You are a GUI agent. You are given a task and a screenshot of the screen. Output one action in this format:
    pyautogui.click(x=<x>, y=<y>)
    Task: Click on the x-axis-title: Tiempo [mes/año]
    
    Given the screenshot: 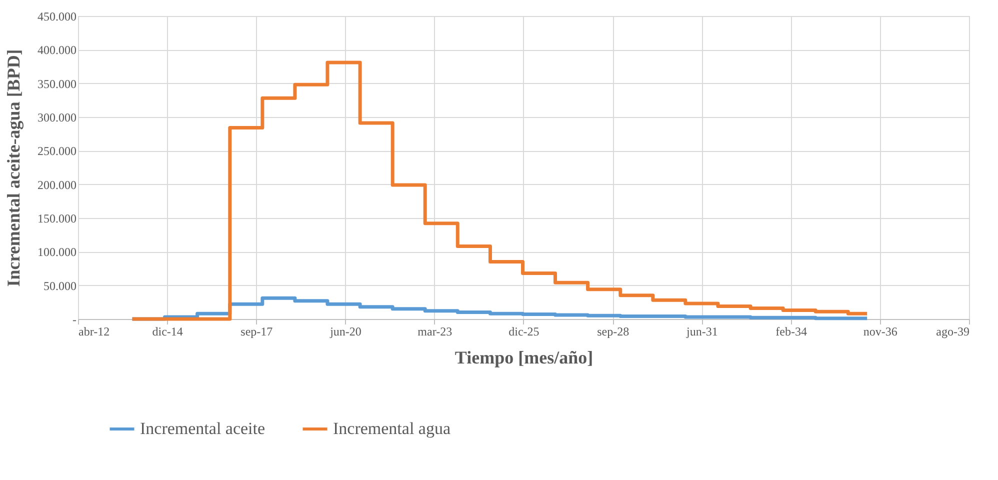 What is the action you would take?
    pyautogui.click(x=524, y=358)
    